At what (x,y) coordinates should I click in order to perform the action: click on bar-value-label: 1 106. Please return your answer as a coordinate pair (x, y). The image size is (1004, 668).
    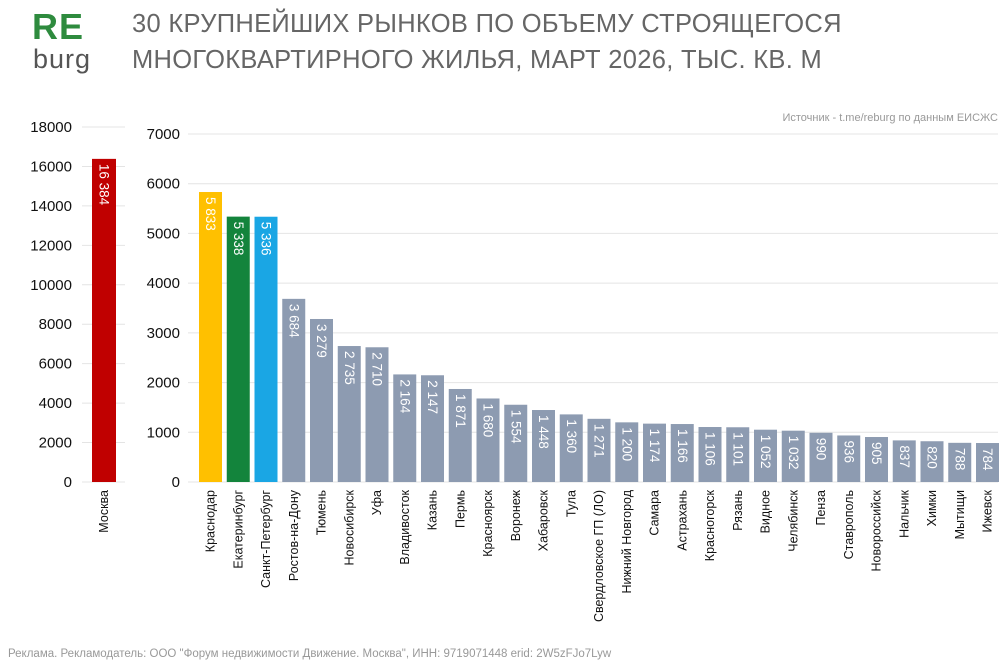
    Looking at the image, I should click on (710, 449).